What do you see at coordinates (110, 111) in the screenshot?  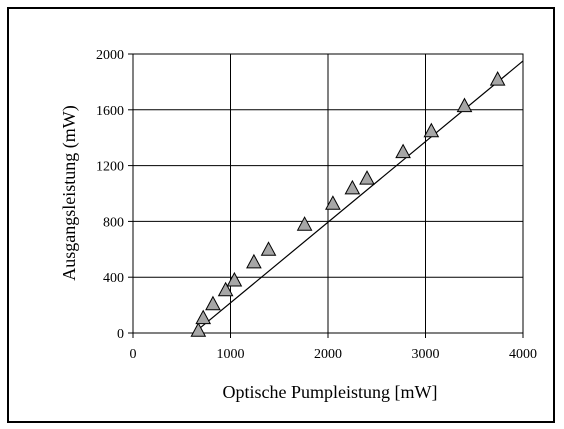 I see `y-tick-label: 1600` at bounding box center [110, 111].